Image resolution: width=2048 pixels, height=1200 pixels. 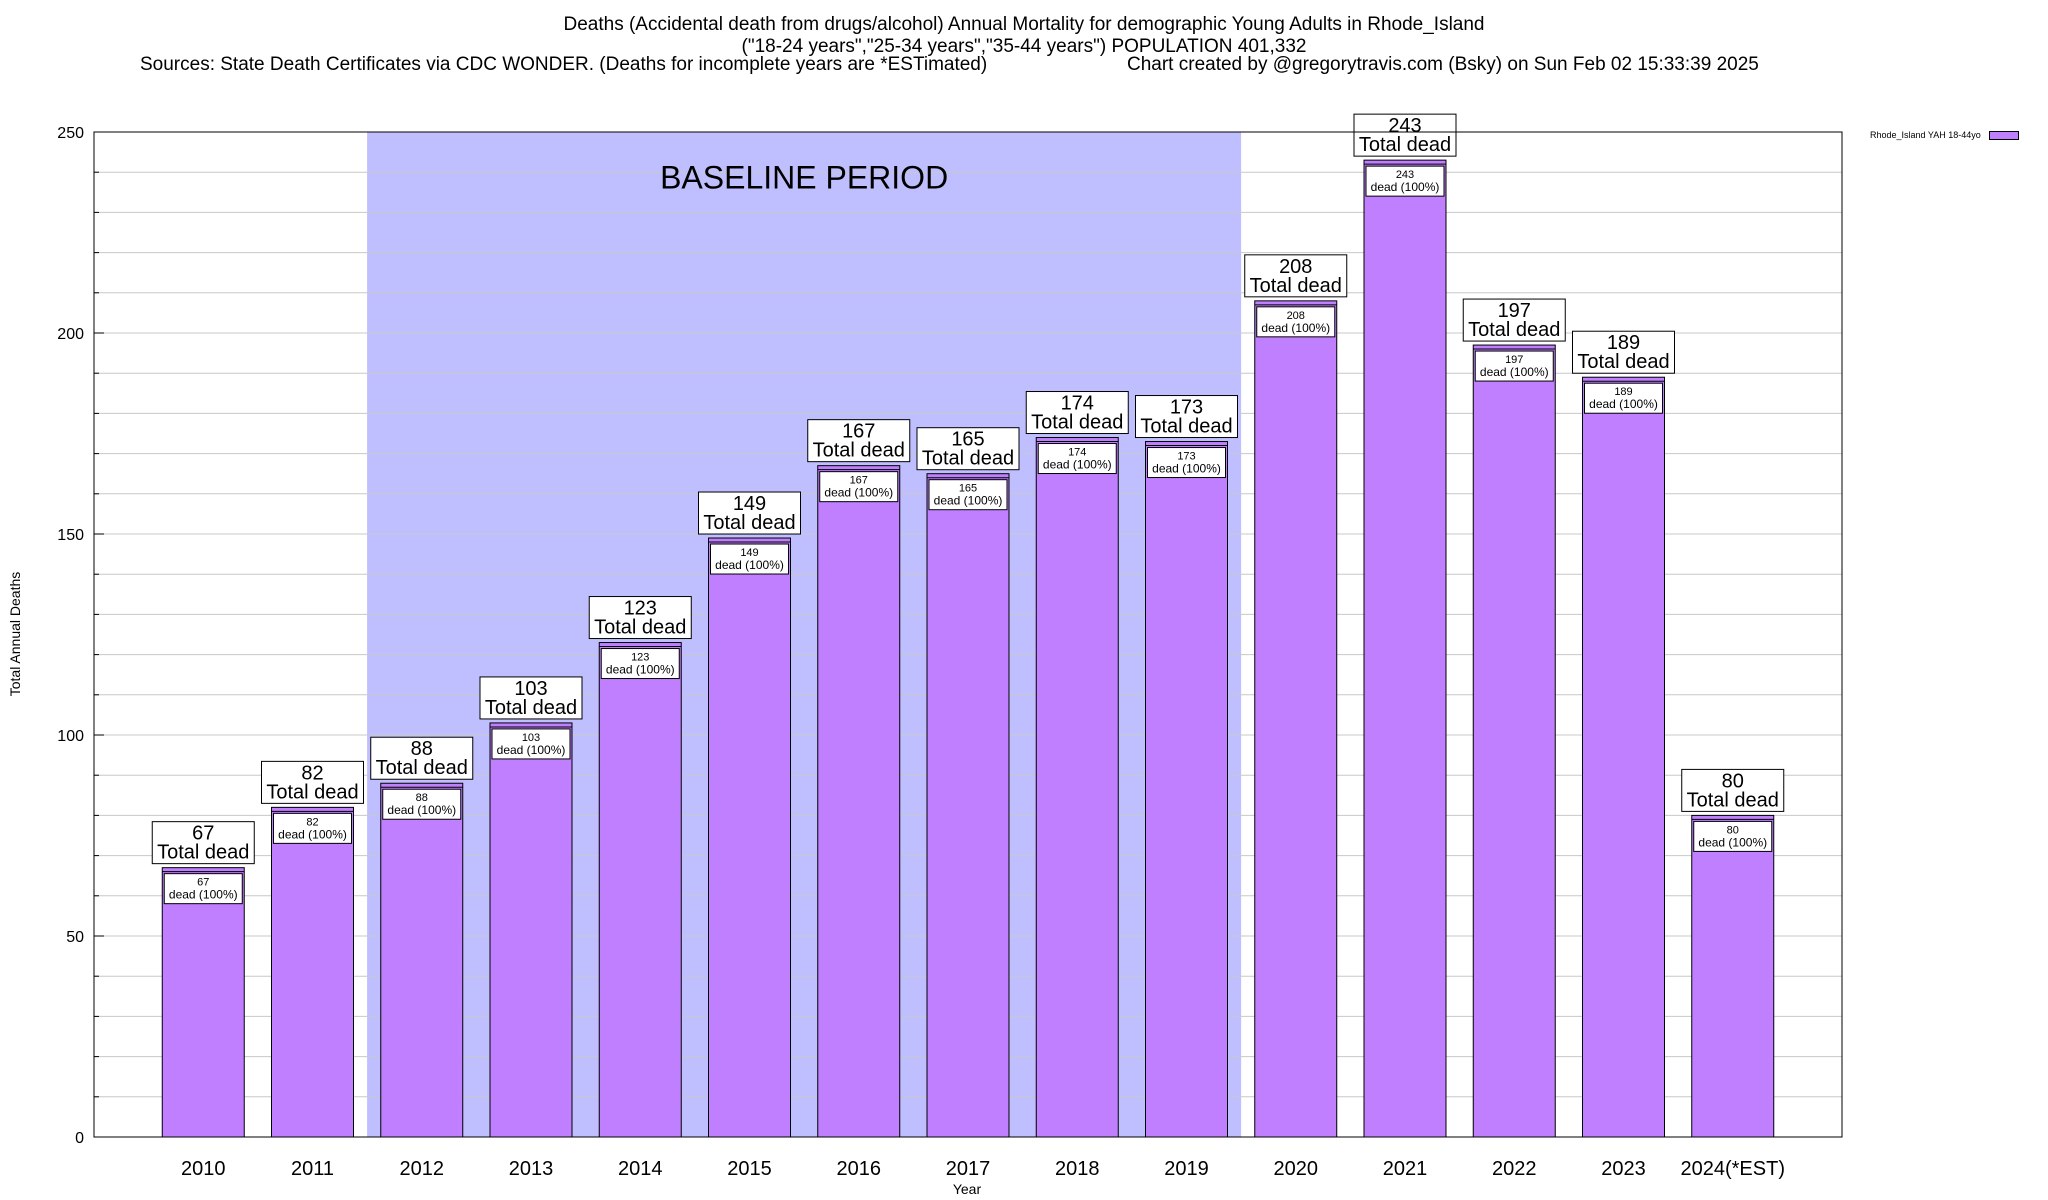 I want to click on chart-legend: Rhode_Island YAH 18-44yo, so click(x=1944, y=135).